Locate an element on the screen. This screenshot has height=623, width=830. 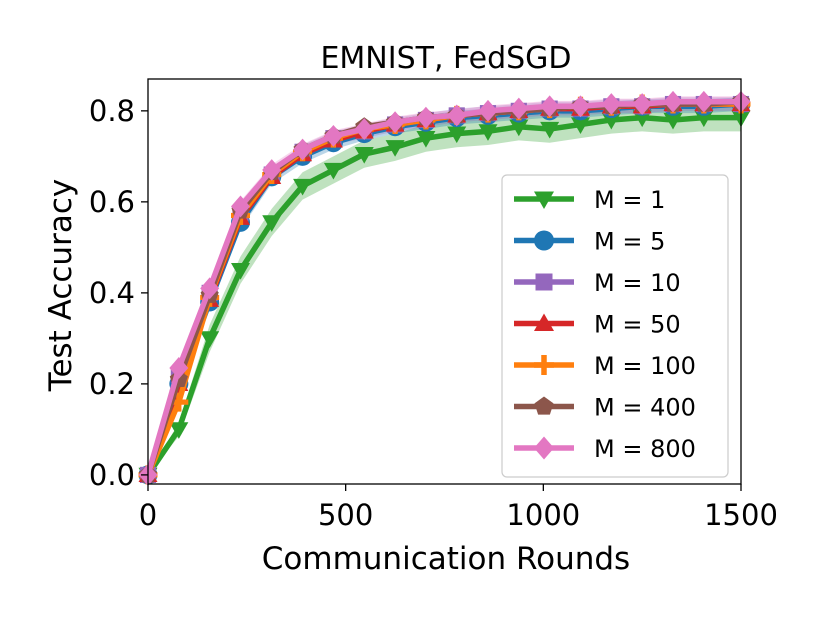
legend-item: M = 50 is located at coordinates (597, 325).